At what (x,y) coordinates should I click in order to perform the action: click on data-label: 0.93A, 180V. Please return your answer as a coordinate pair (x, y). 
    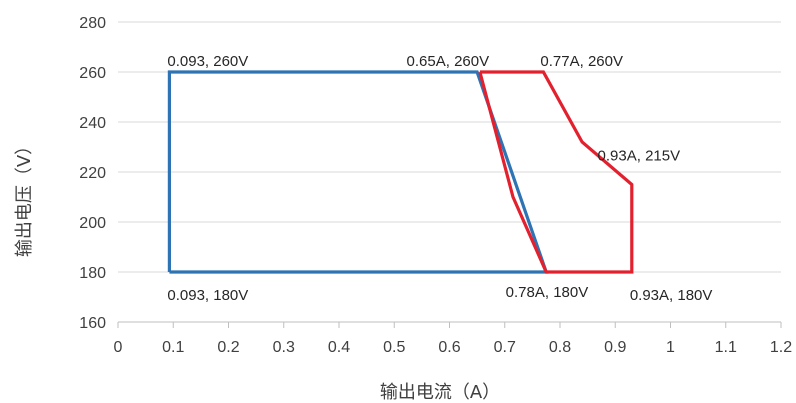
    Looking at the image, I should click on (671, 295).